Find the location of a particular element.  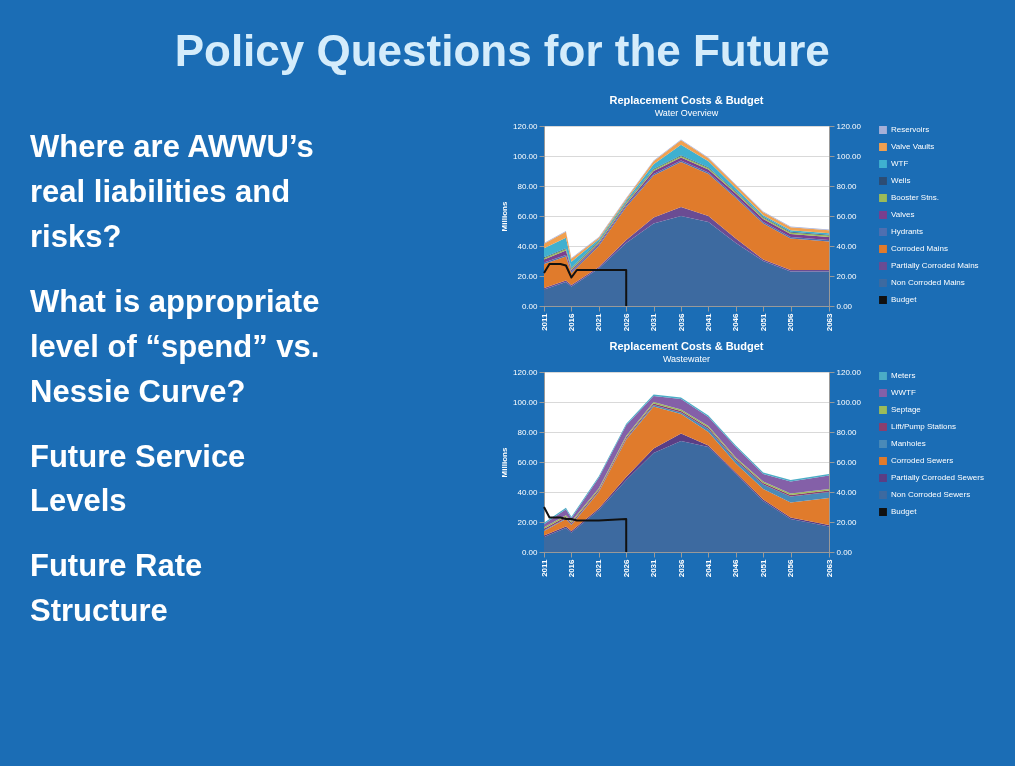

legend-label: Booster Stns. is located at coordinates (915, 197).